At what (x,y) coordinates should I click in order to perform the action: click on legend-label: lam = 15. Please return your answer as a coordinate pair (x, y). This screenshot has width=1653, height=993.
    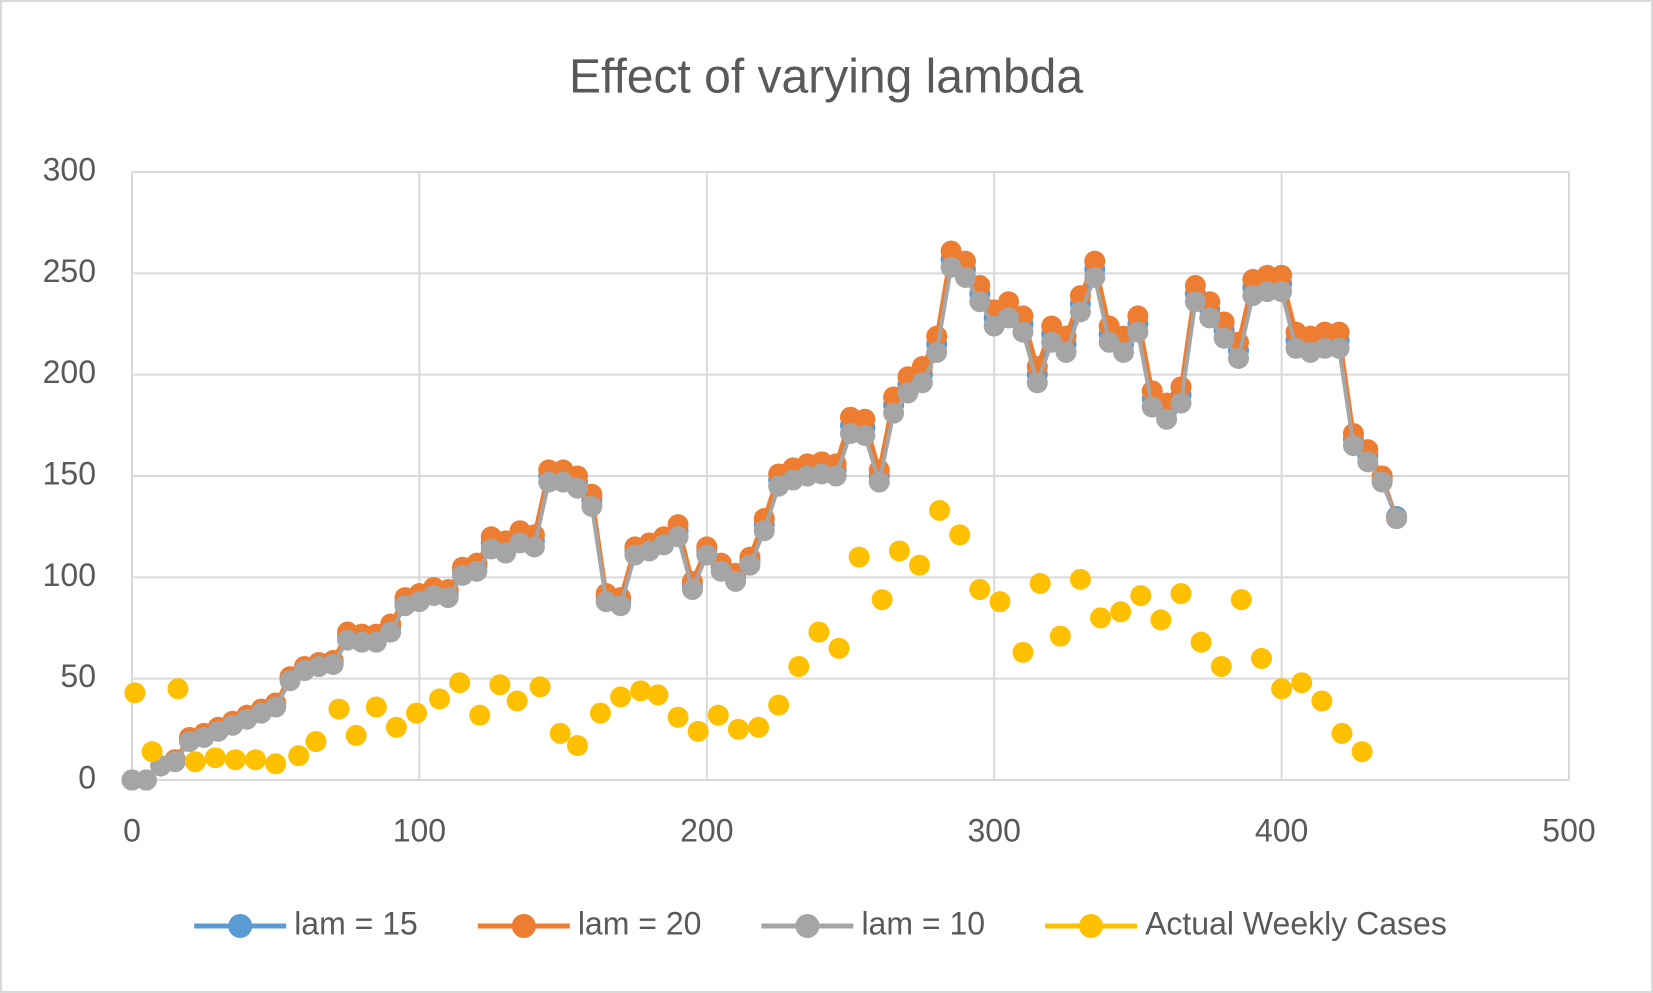
    Looking at the image, I should click on (356, 923).